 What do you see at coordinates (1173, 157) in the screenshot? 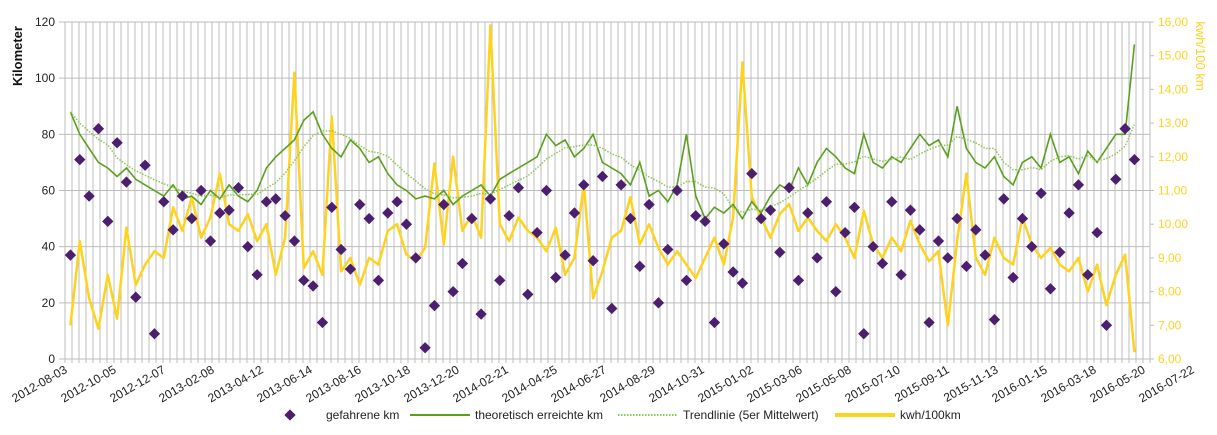
I see `y-right-tick-label: 12,00` at bounding box center [1173, 157].